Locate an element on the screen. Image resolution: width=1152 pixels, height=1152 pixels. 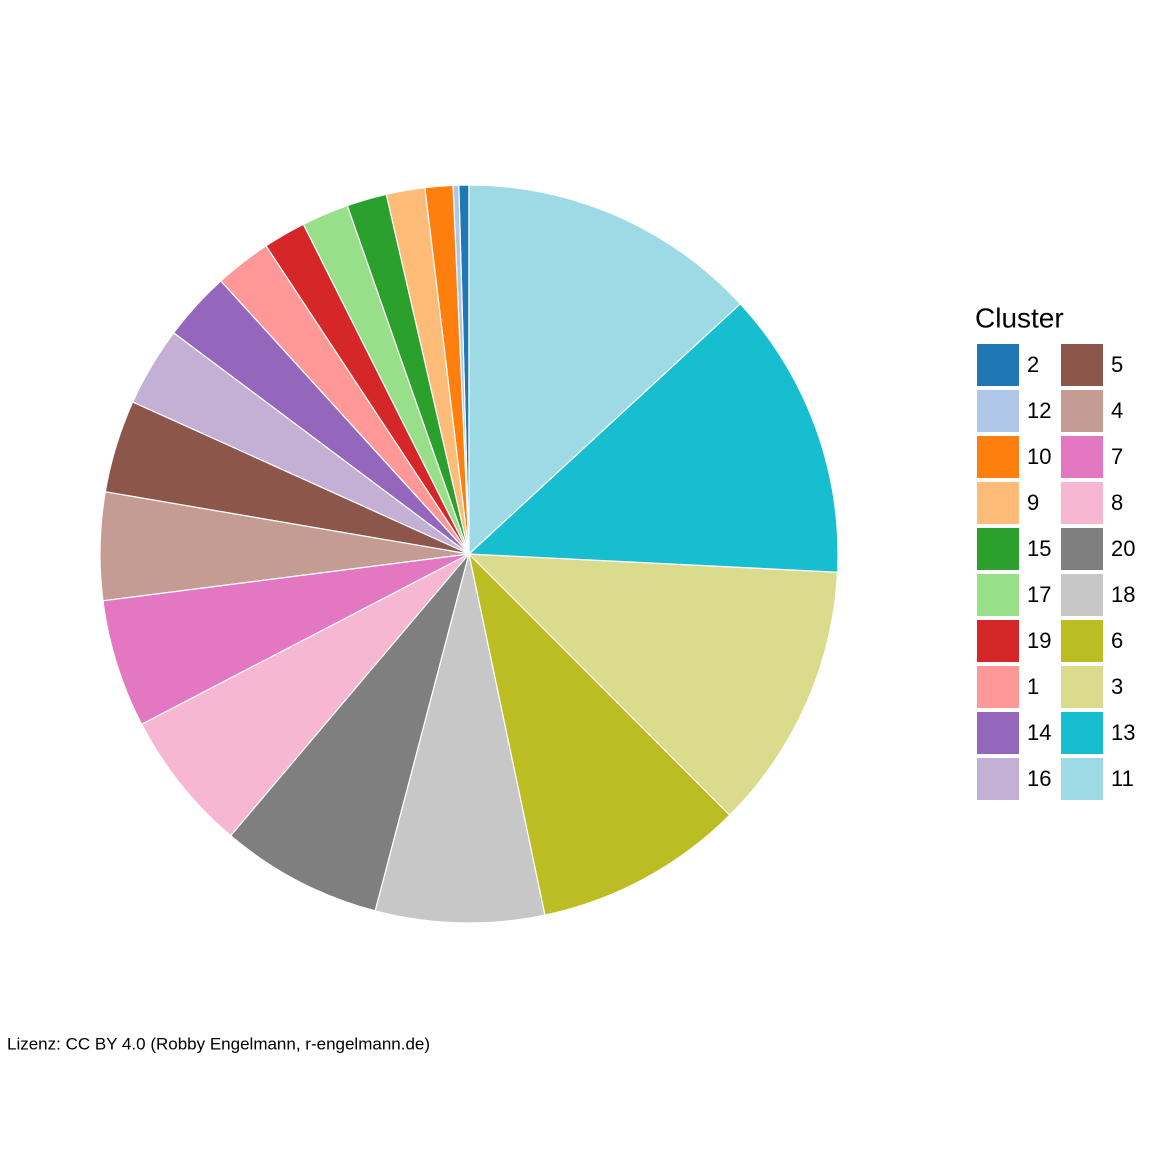
legend-label: 4 is located at coordinates (1117, 410).